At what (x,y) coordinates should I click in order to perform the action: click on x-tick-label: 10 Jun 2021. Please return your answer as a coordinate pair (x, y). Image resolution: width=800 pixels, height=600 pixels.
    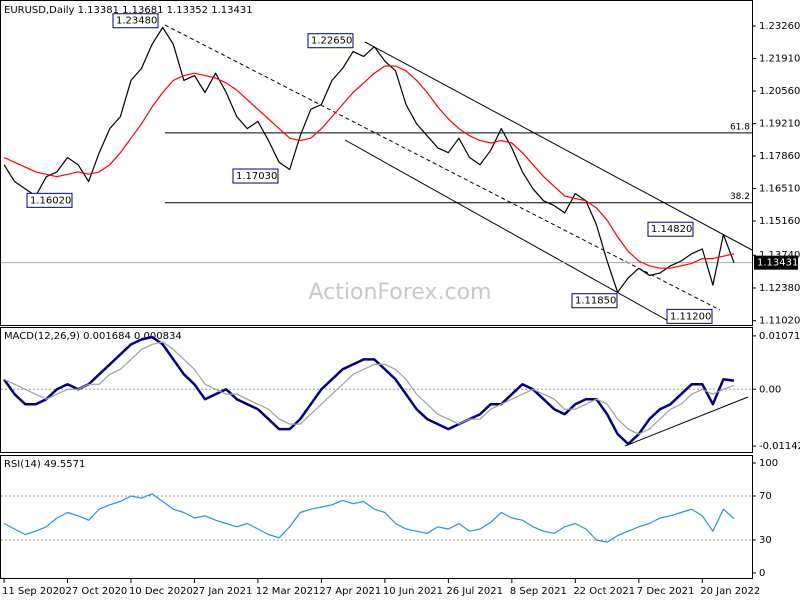
    Looking at the image, I should click on (413, 591).